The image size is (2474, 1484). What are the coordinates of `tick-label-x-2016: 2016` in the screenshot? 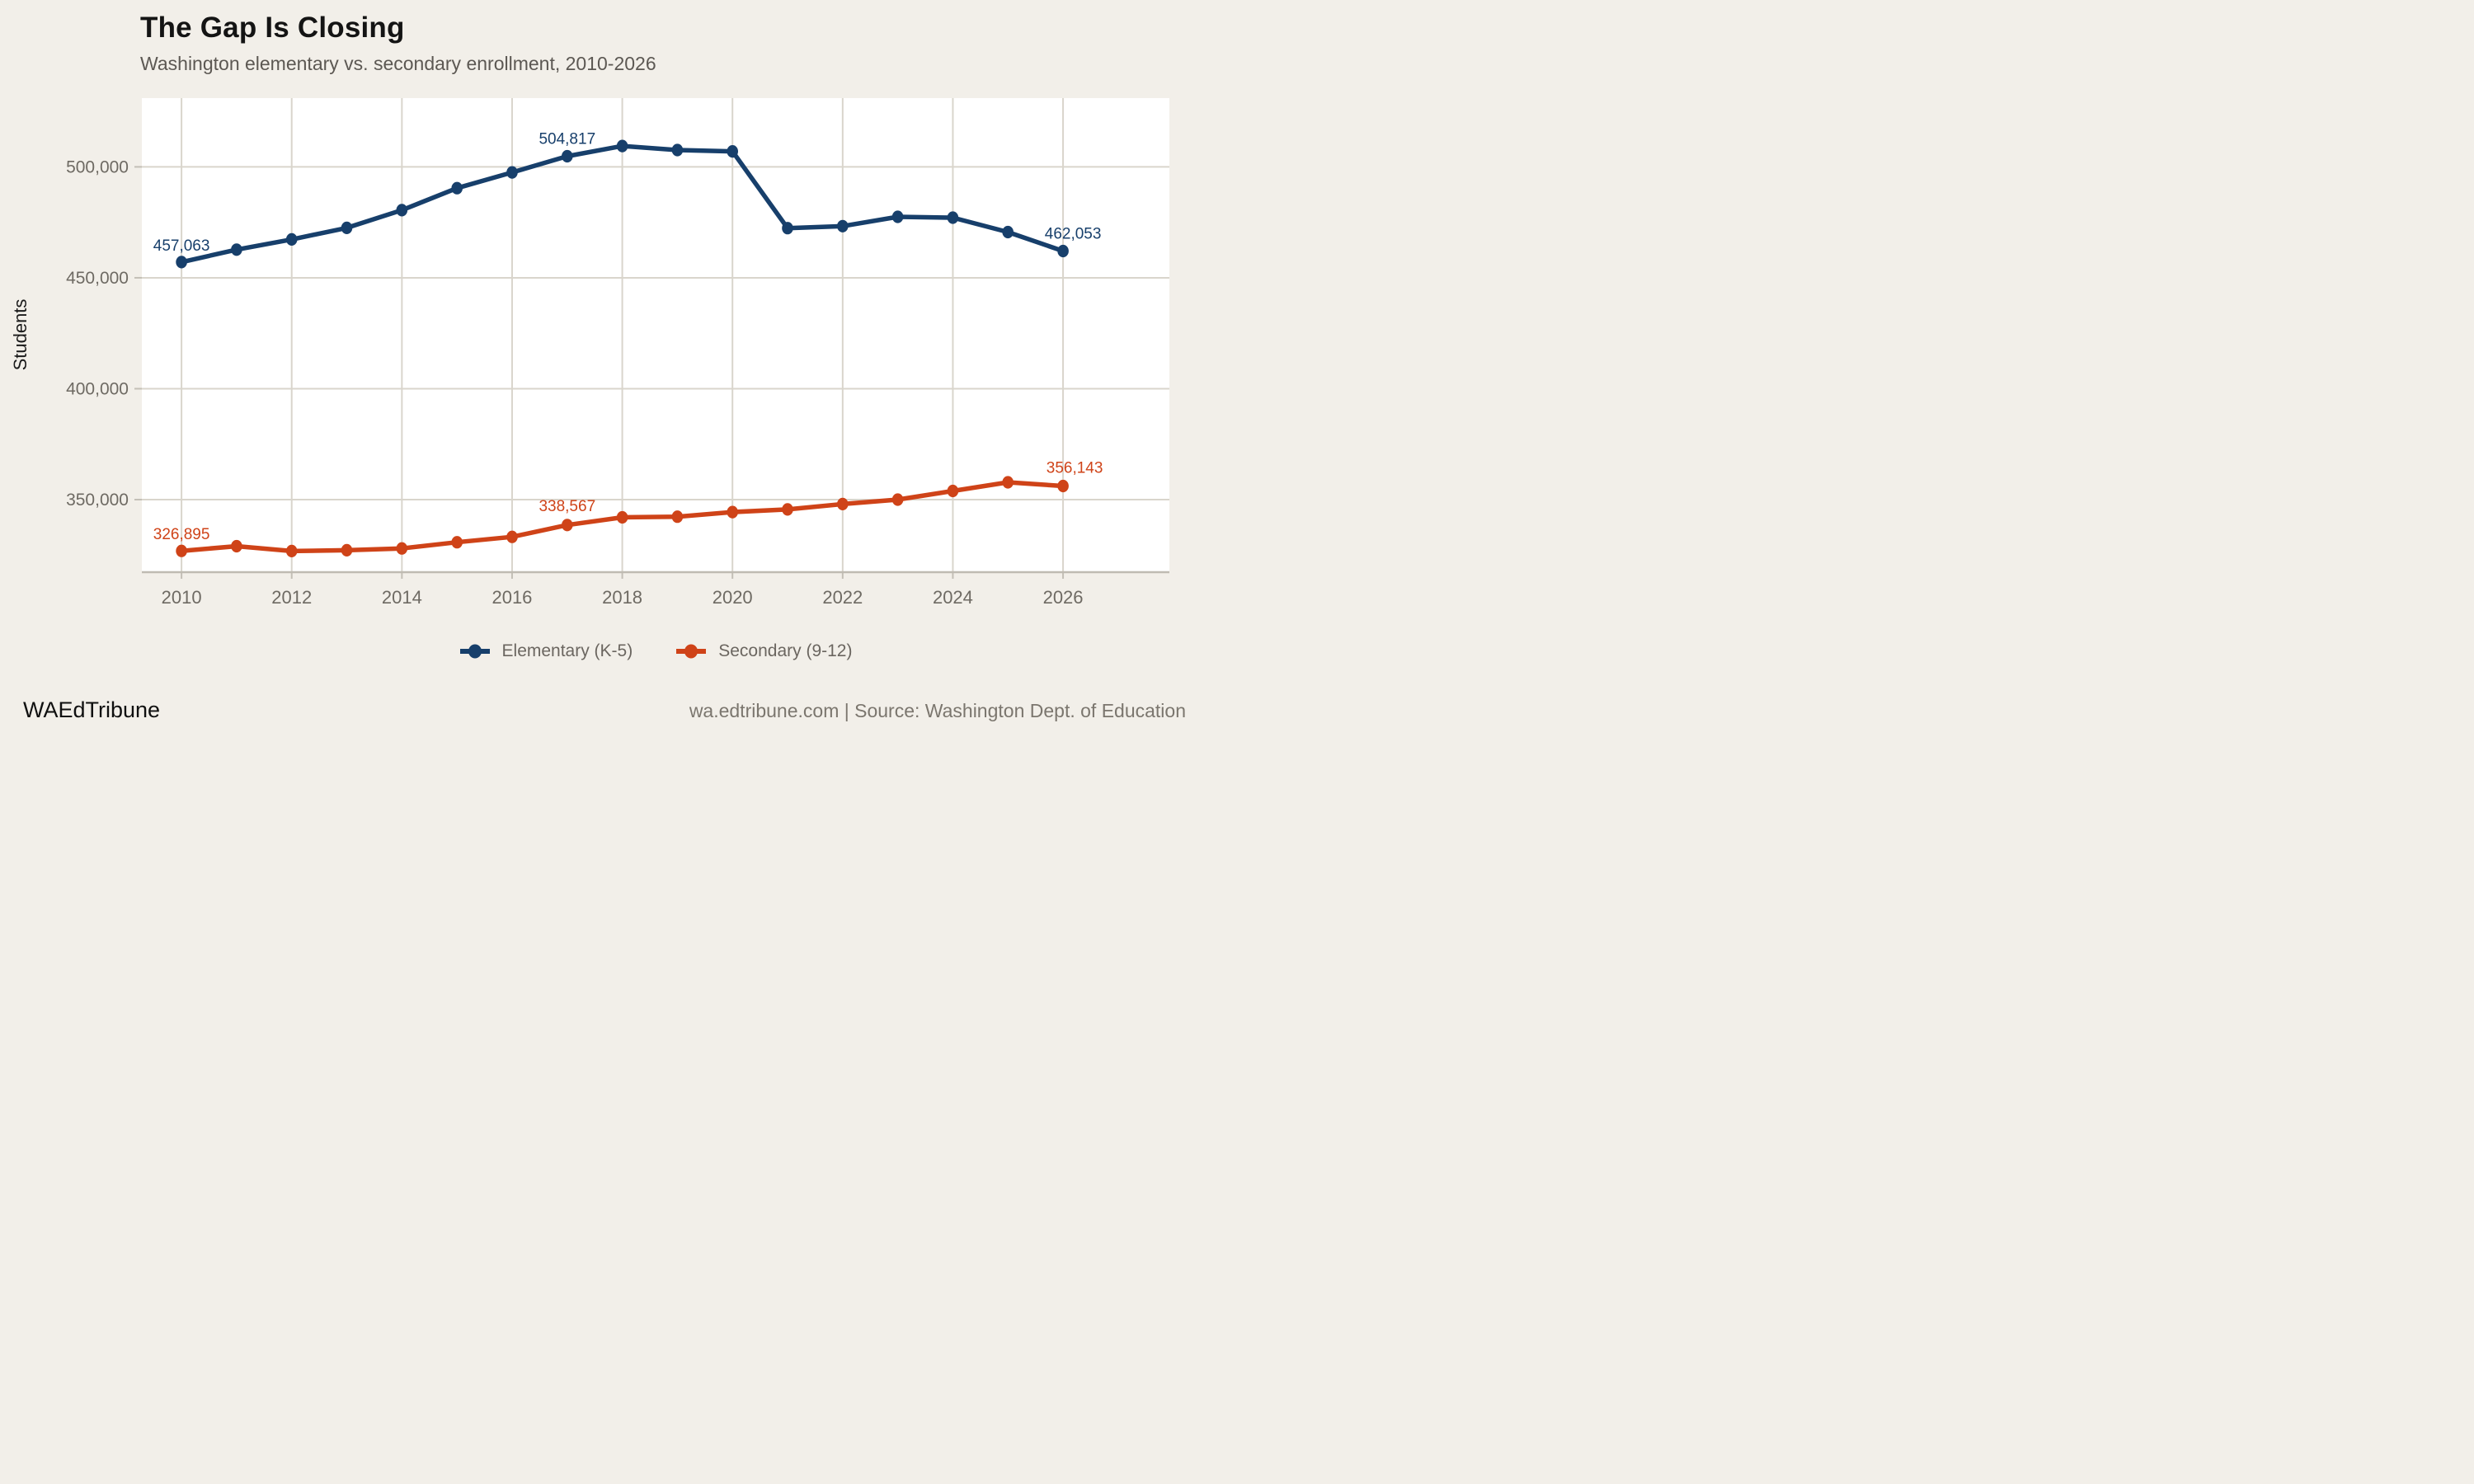 It's located at (512, 597).